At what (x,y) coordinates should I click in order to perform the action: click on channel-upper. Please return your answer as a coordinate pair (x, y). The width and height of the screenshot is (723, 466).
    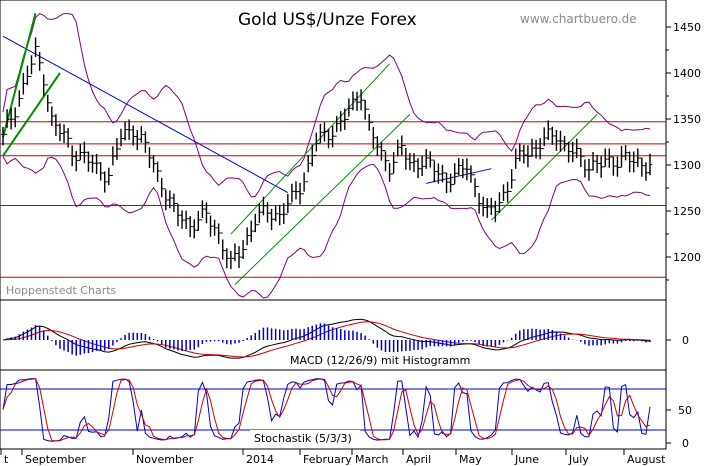
    Looking at the image, I should click on (310, 149).